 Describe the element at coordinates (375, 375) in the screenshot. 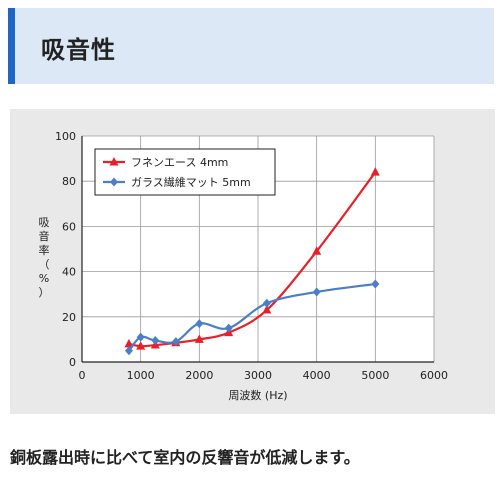

I see `x-tick-label: 5000` at that location.